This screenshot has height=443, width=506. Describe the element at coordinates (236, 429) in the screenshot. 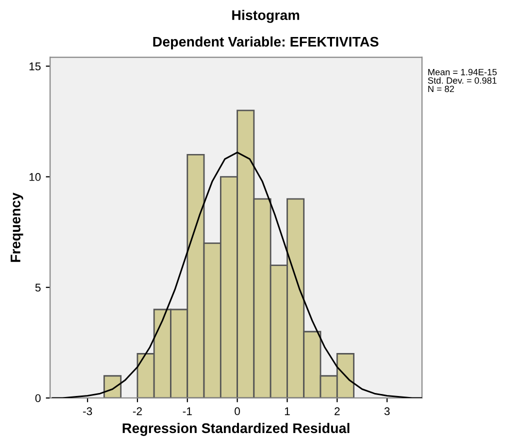

I see `x-axis-title: Regression Standardized Residual` at that location.